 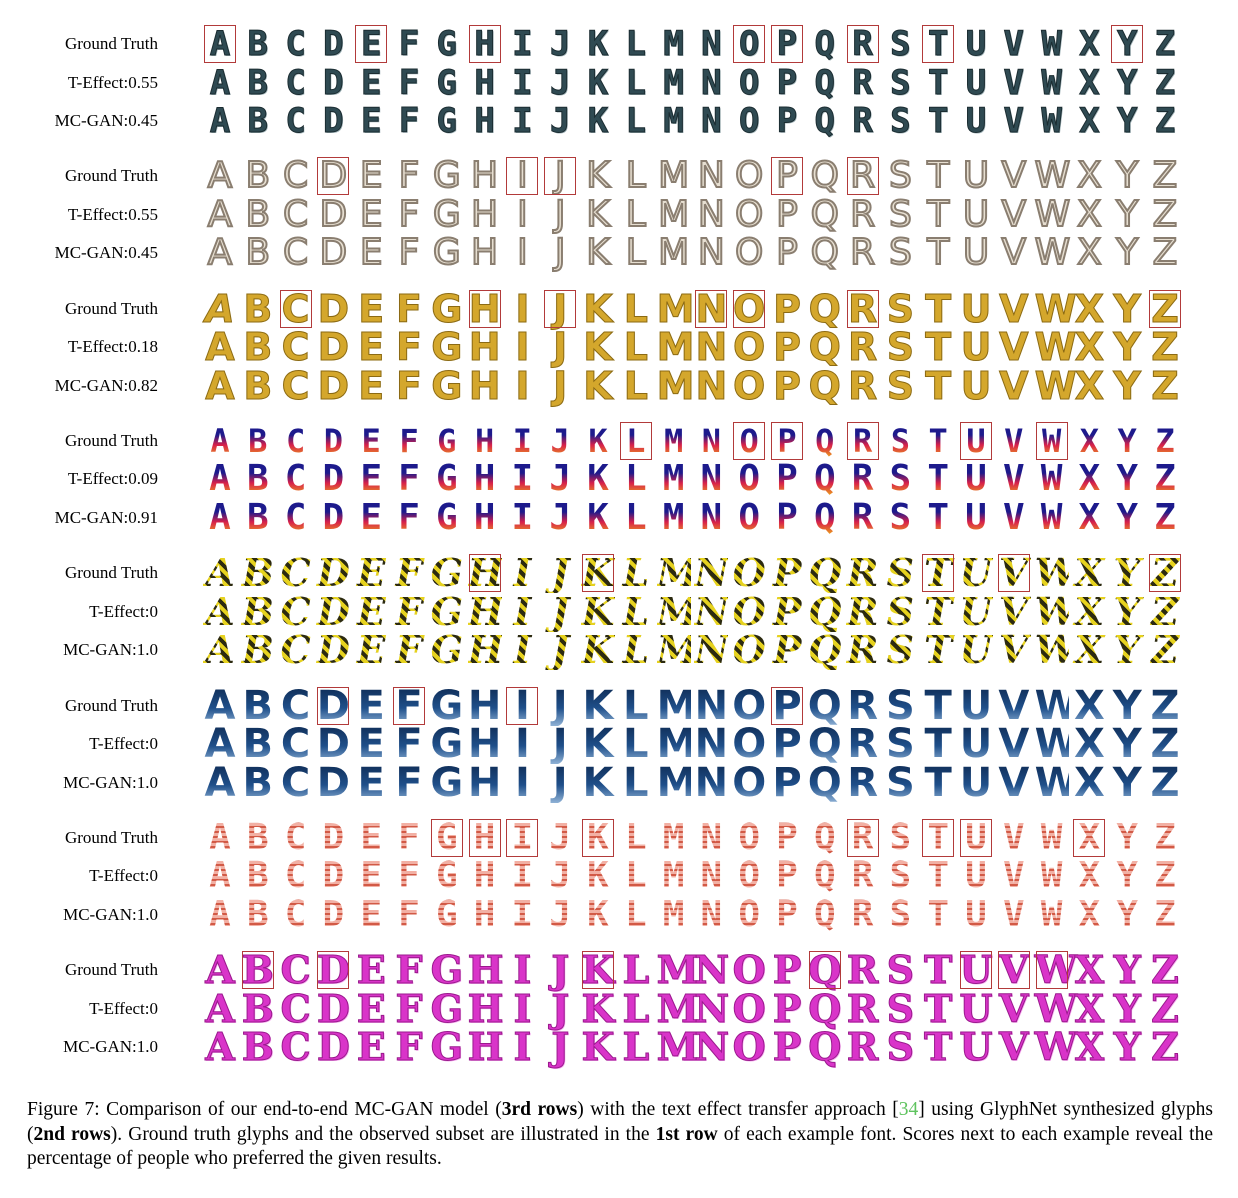 I want to click on row-label: T-Effect:0.18, so click(x=112, y=347).